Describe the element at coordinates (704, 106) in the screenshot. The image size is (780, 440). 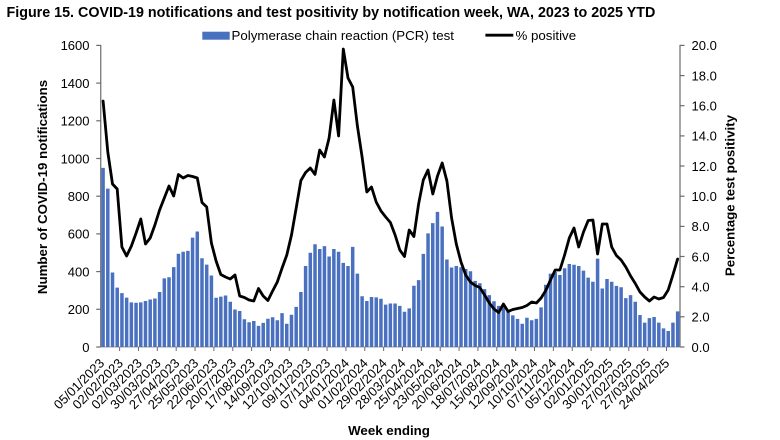
I see `svg-text: 16.0` at that location.